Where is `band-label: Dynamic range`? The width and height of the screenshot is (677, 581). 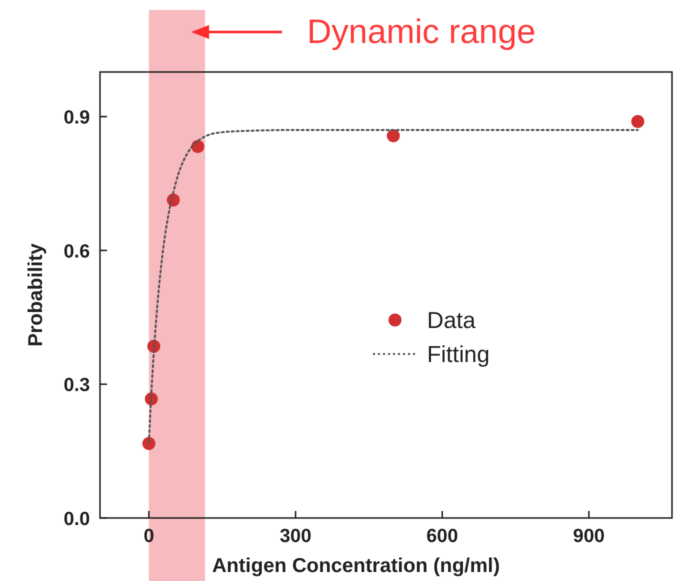
band-label: Dynamic range is located at coordinates (421, 32).